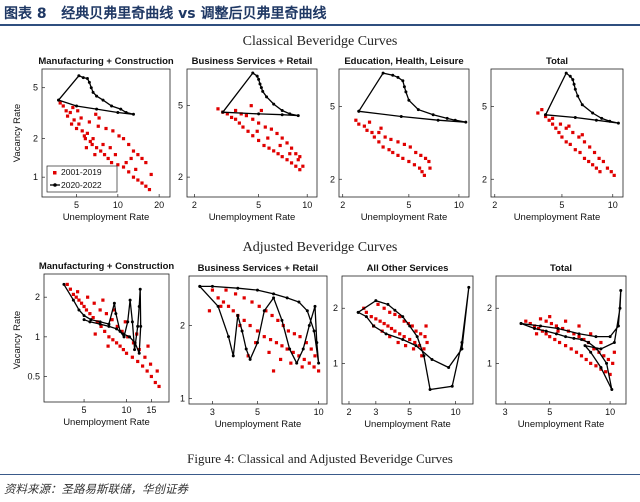  Describe the element at coordinates (257, 412) in the screenshot. I see `x-tick-label-5-1: 5` at that location.